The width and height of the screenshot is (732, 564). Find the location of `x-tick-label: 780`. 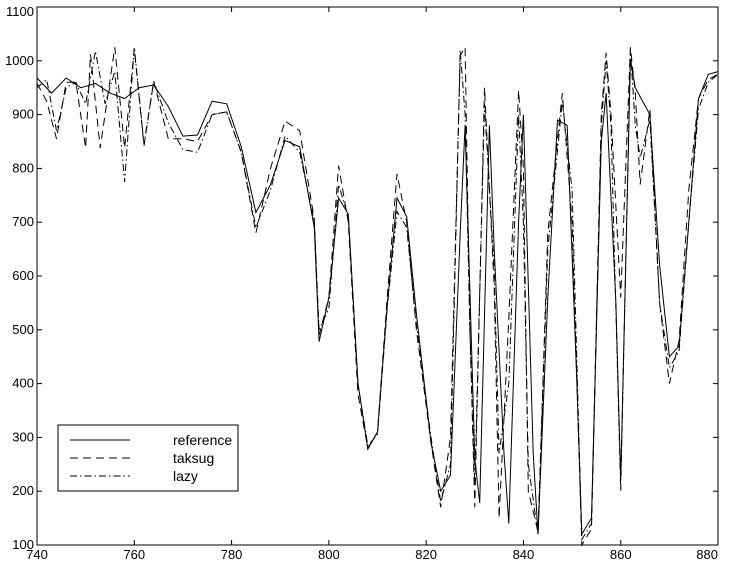

x-tick-label: 780 is located at coordinates (232, 554).